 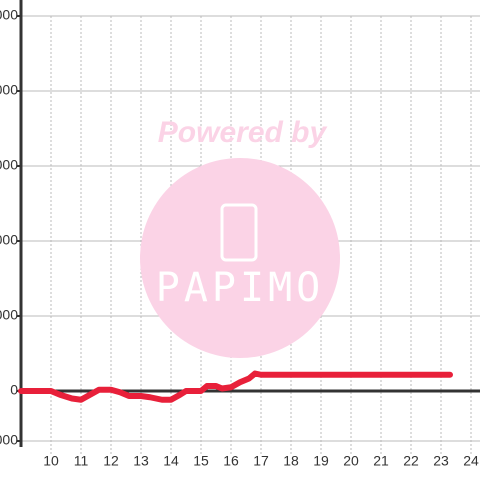 What do you see at coordinates (441, 461) in the screenshot?
I see `x-tick-label: 23` at bounding box center [441, 461].